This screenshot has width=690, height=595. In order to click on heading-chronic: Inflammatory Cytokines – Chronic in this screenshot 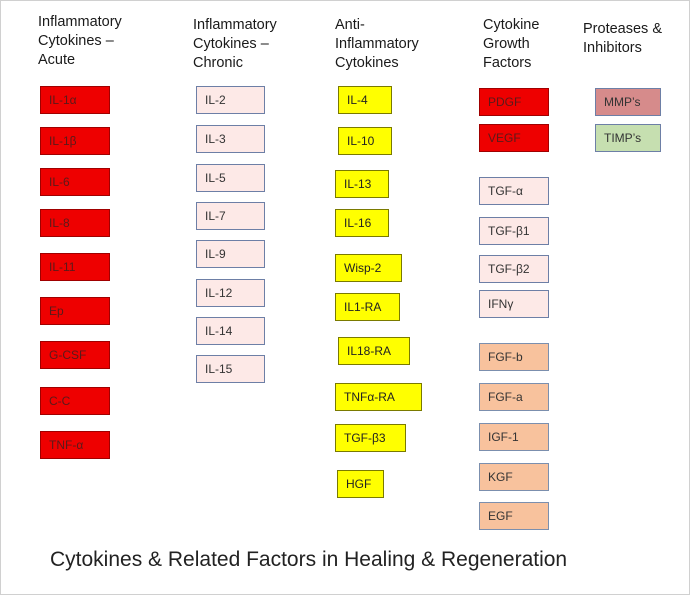, I will do `click(235, 44)`.